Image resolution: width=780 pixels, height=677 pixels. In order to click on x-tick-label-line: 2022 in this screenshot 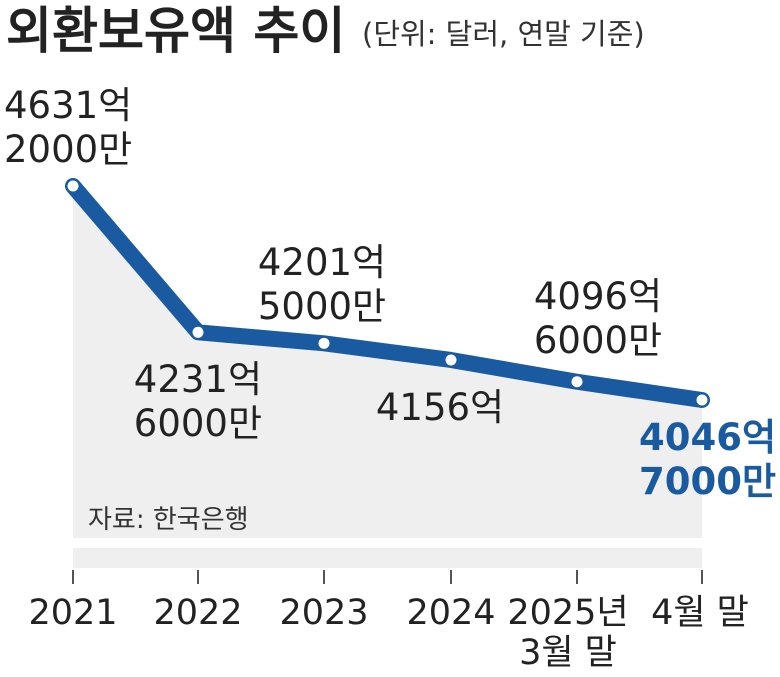, I will do `click(197, 613)`.